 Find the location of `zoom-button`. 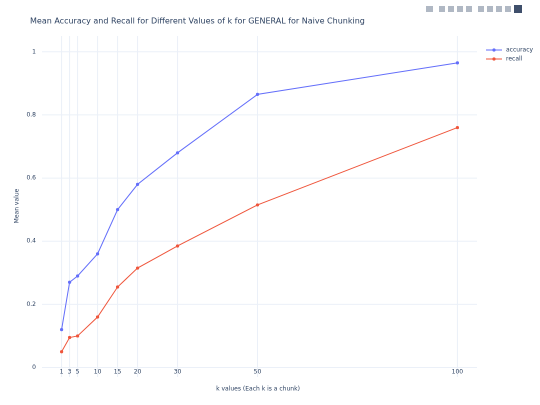

zoom-button is located at coordinates (442, 9).